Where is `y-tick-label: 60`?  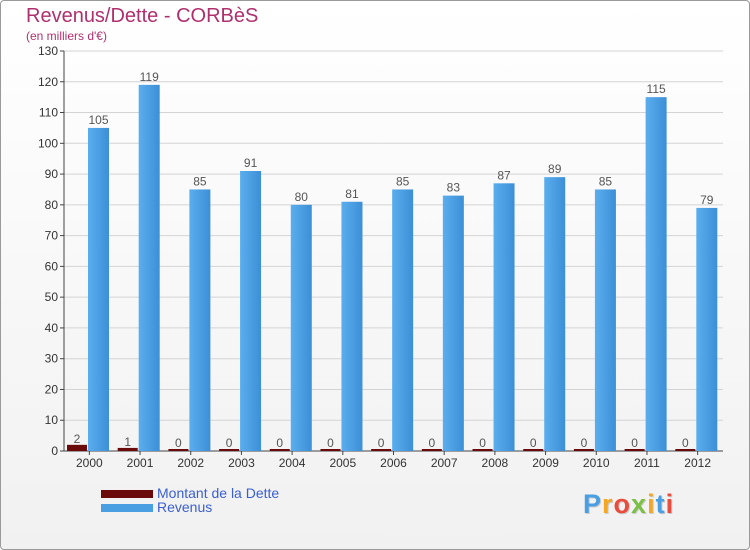 y-tick-label: 60 is located at coordinates (52, 266).